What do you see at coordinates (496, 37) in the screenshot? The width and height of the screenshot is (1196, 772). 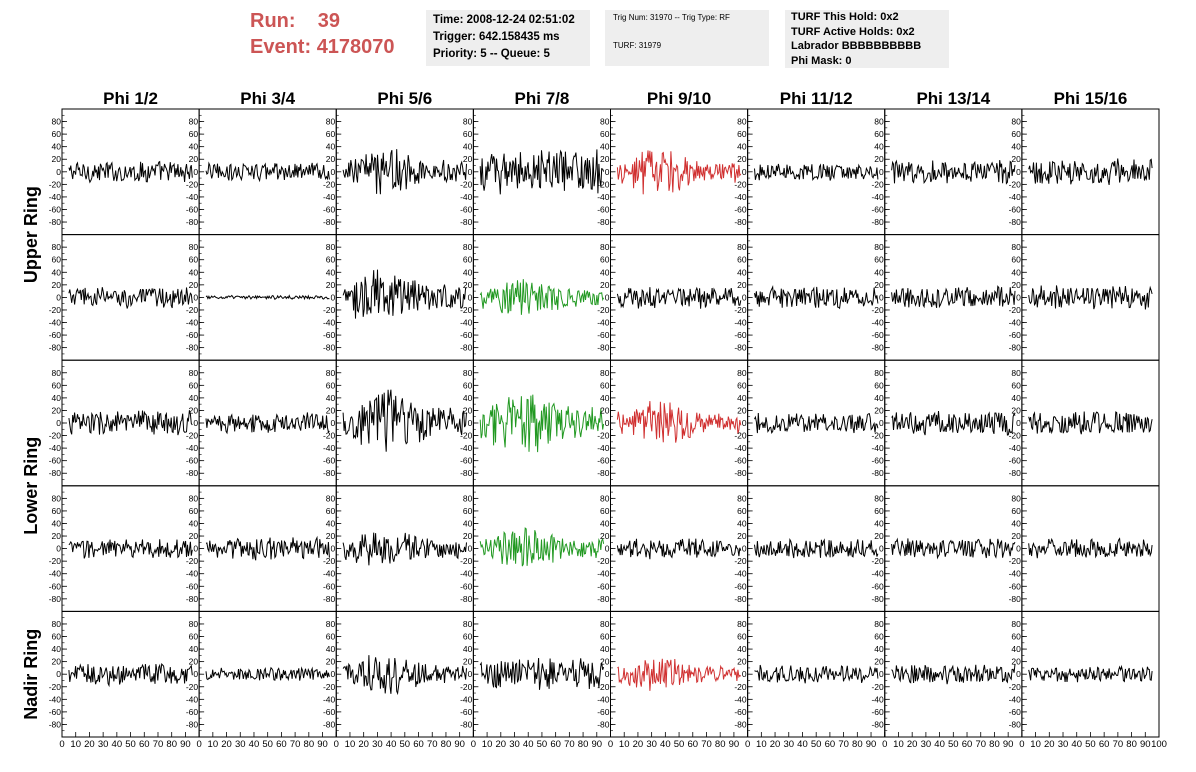 I see `trigger-text: Trigger: 642.158435 ms` at bounding box center [496, 37].